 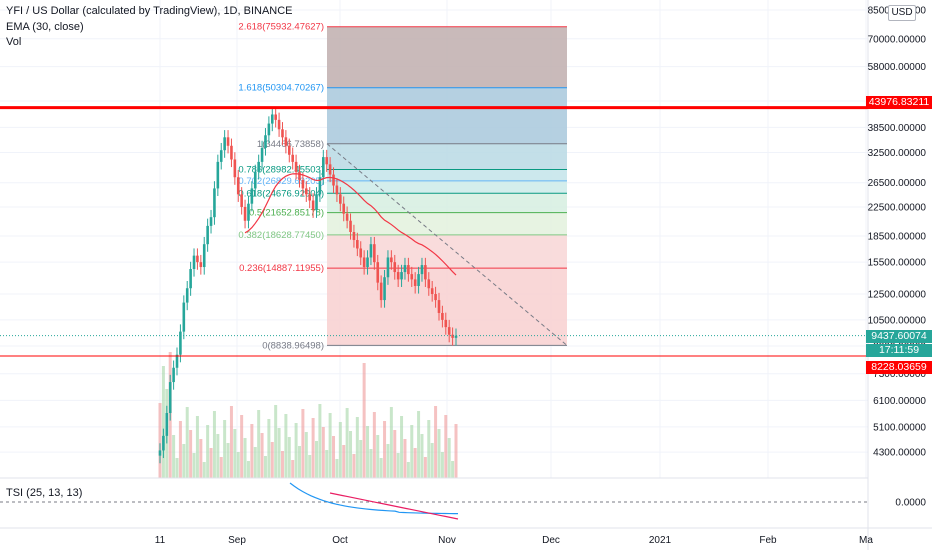 What do you see at coordinates (897, 183) in the screenshot?
I see `price-tick: 26500.00000` at bounding box center [897, 183].